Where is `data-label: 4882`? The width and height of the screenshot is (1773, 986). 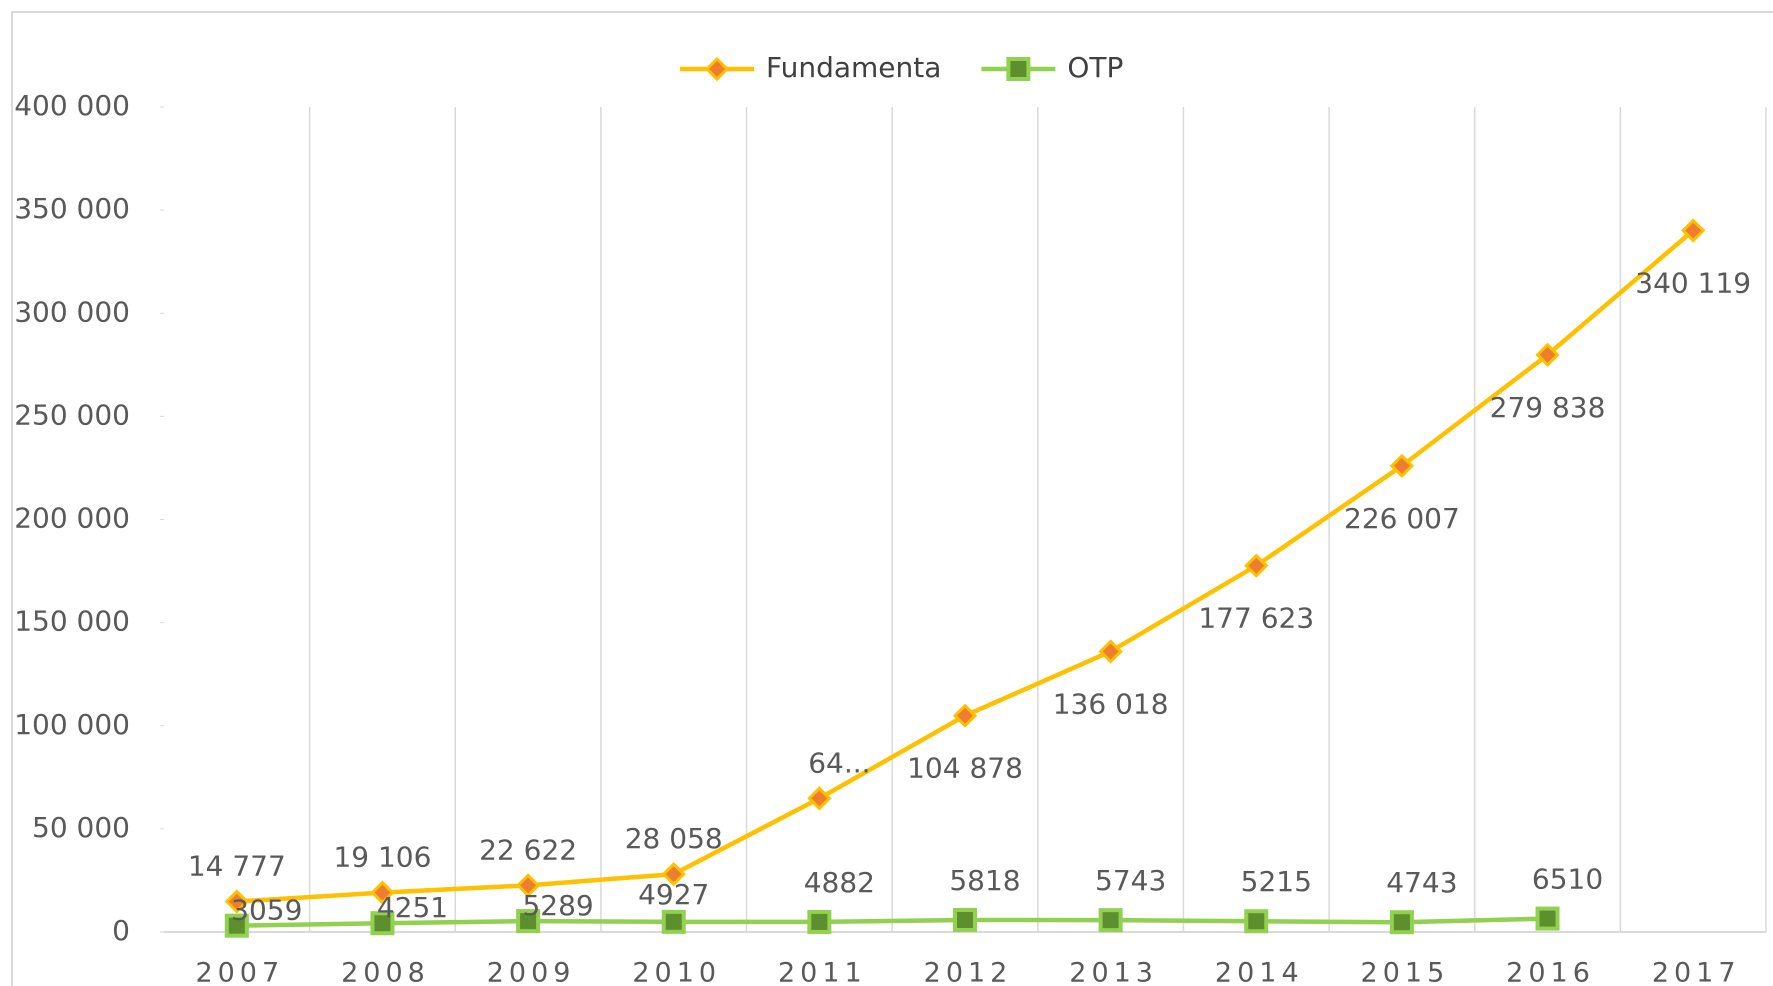 data-label: 4882 is located at coordinates (839, 882).